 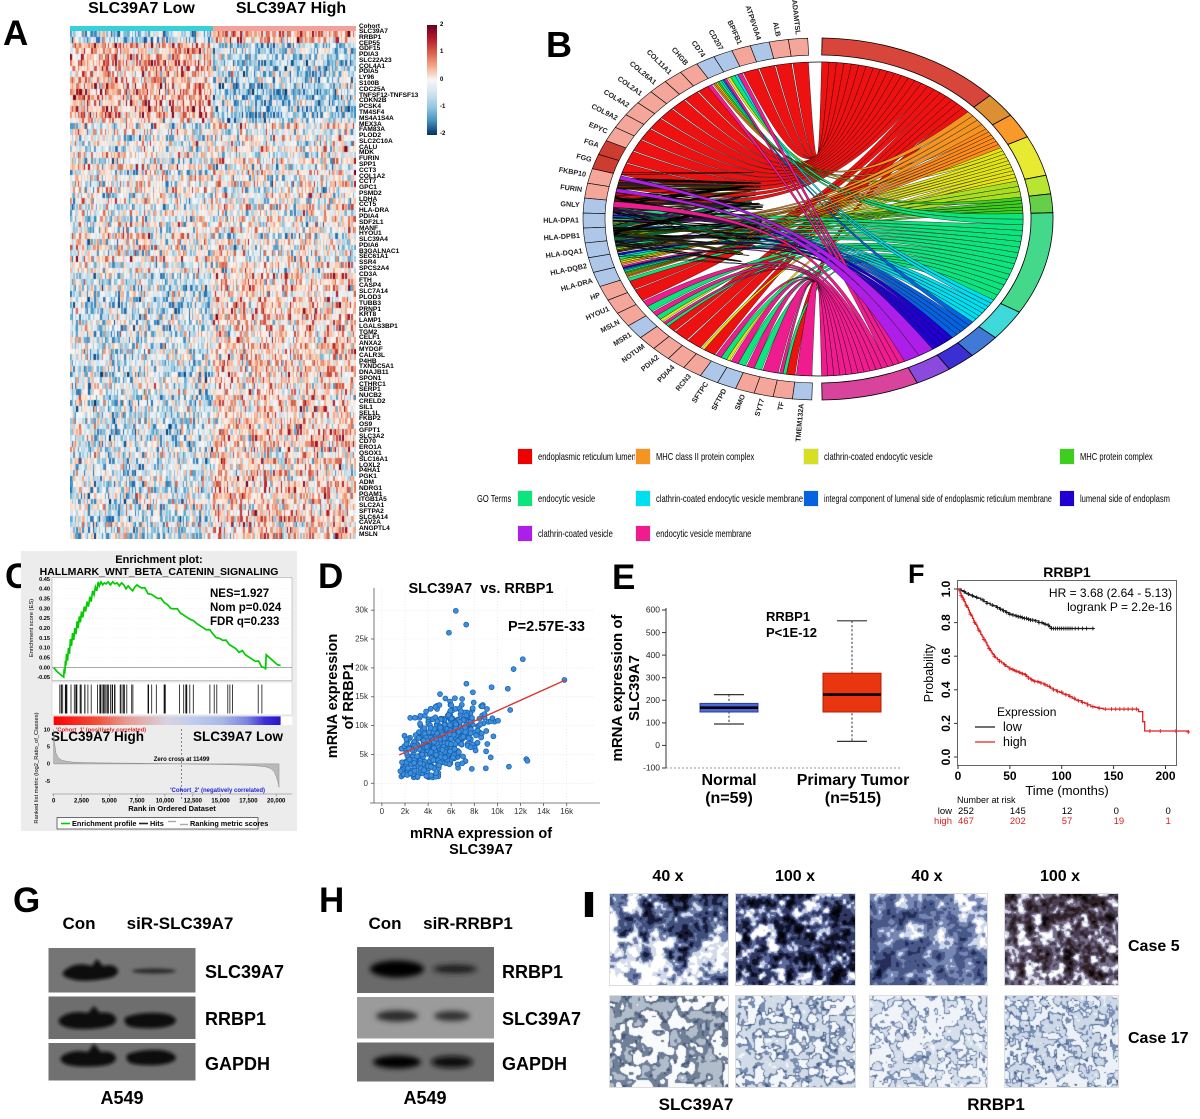 What do you see at coordinates (577, 284) in the screenshot?
I see `svg-text: HLA-DRA` at bounding box center [577, 284].